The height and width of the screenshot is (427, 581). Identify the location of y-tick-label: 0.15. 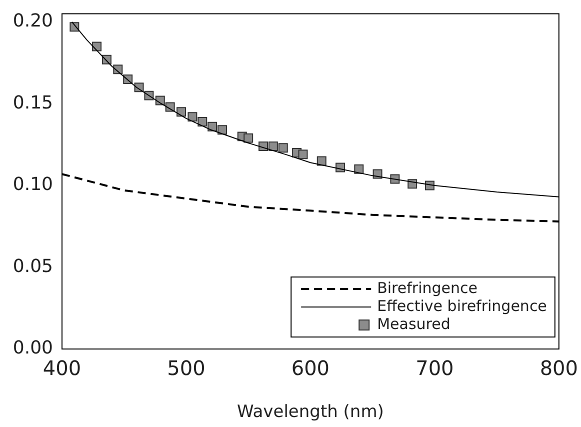
(32, 103).